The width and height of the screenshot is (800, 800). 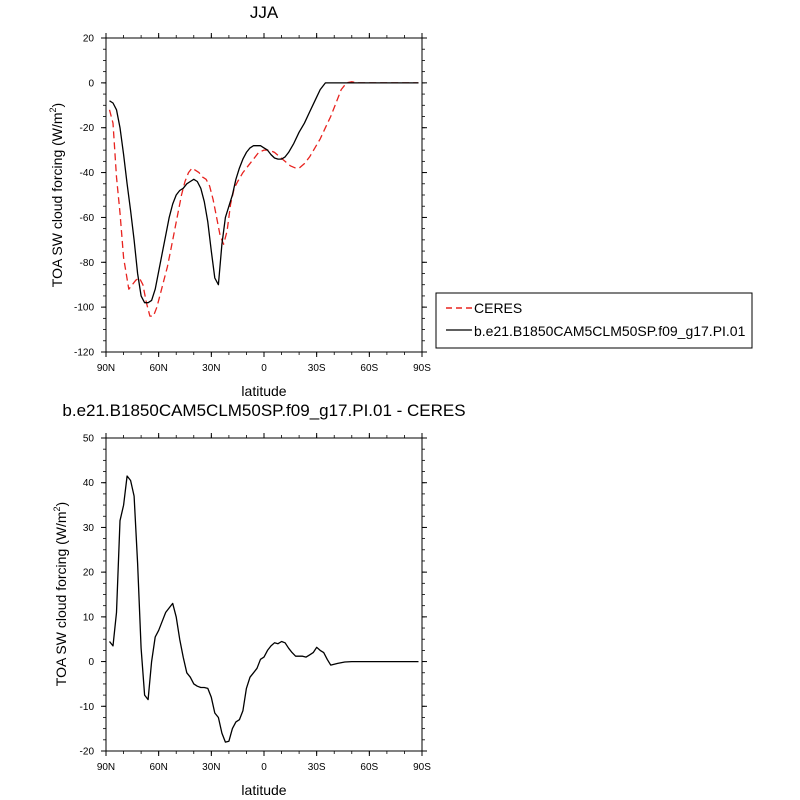 I want to click on top-x-tick-label: 90N, so click(x=106, y=368).